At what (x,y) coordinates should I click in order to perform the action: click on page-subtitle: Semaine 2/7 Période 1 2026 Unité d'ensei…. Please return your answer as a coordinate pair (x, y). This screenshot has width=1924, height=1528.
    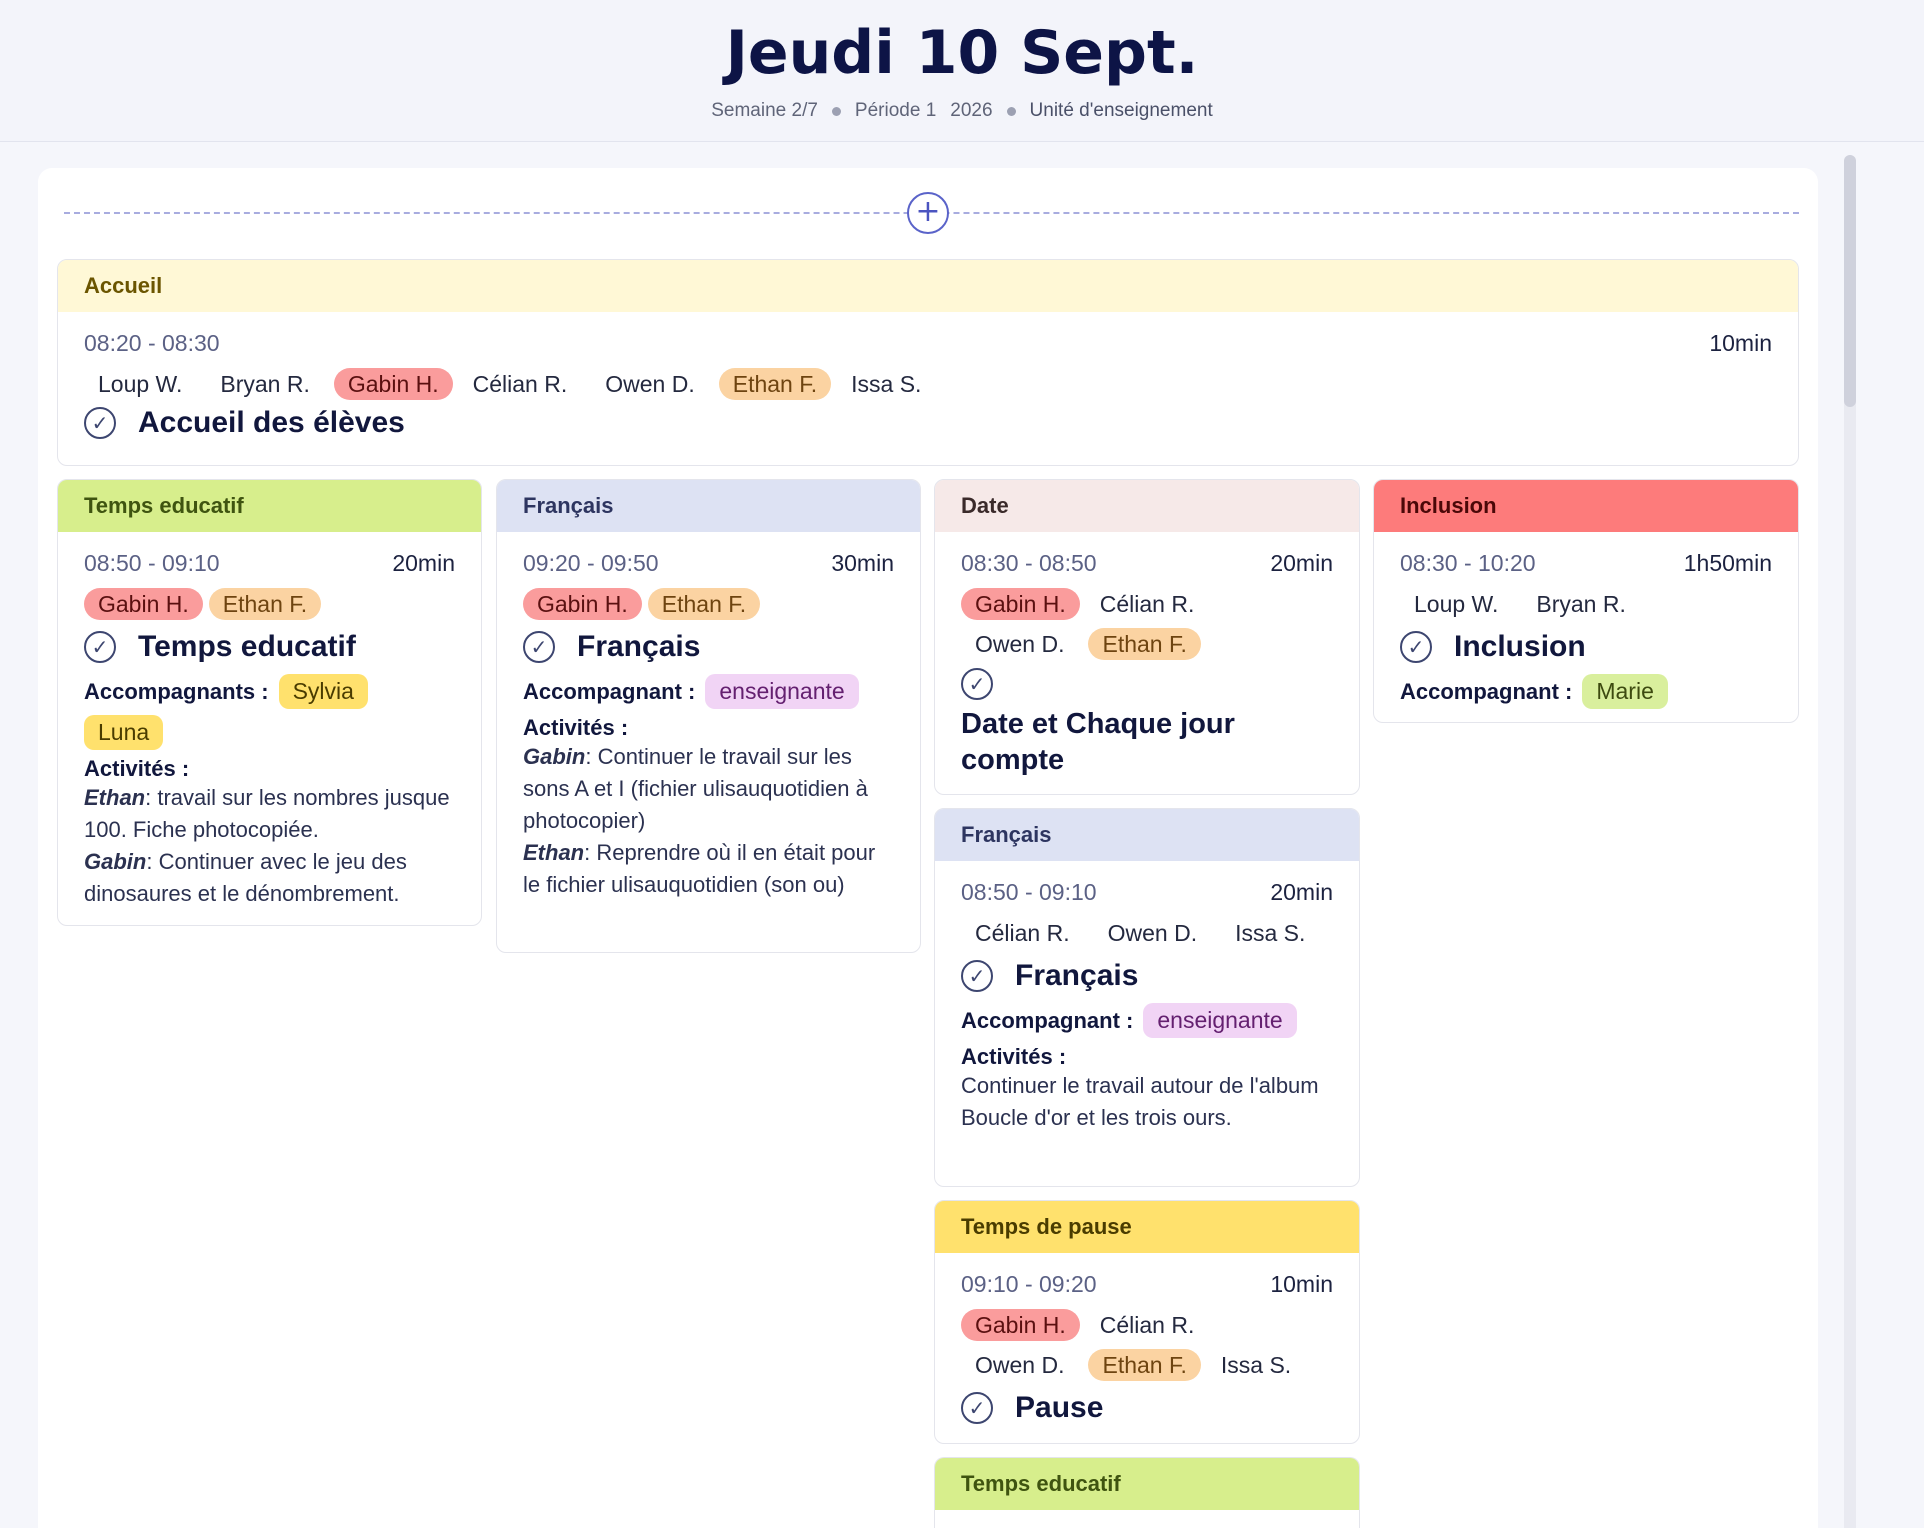
    Looking at the image, I should click on (962, 111).